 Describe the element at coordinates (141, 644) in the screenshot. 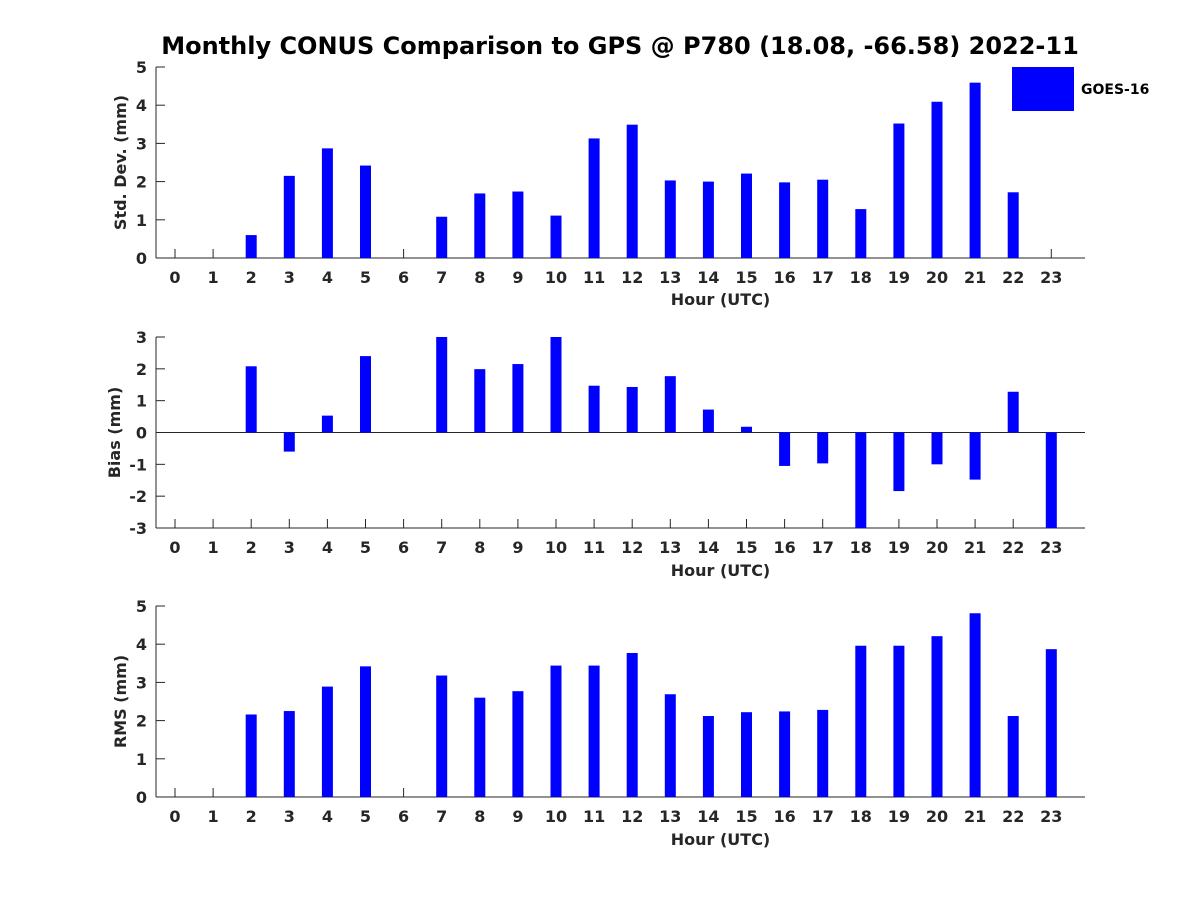

I see `y-tick-label: 4` at that location.